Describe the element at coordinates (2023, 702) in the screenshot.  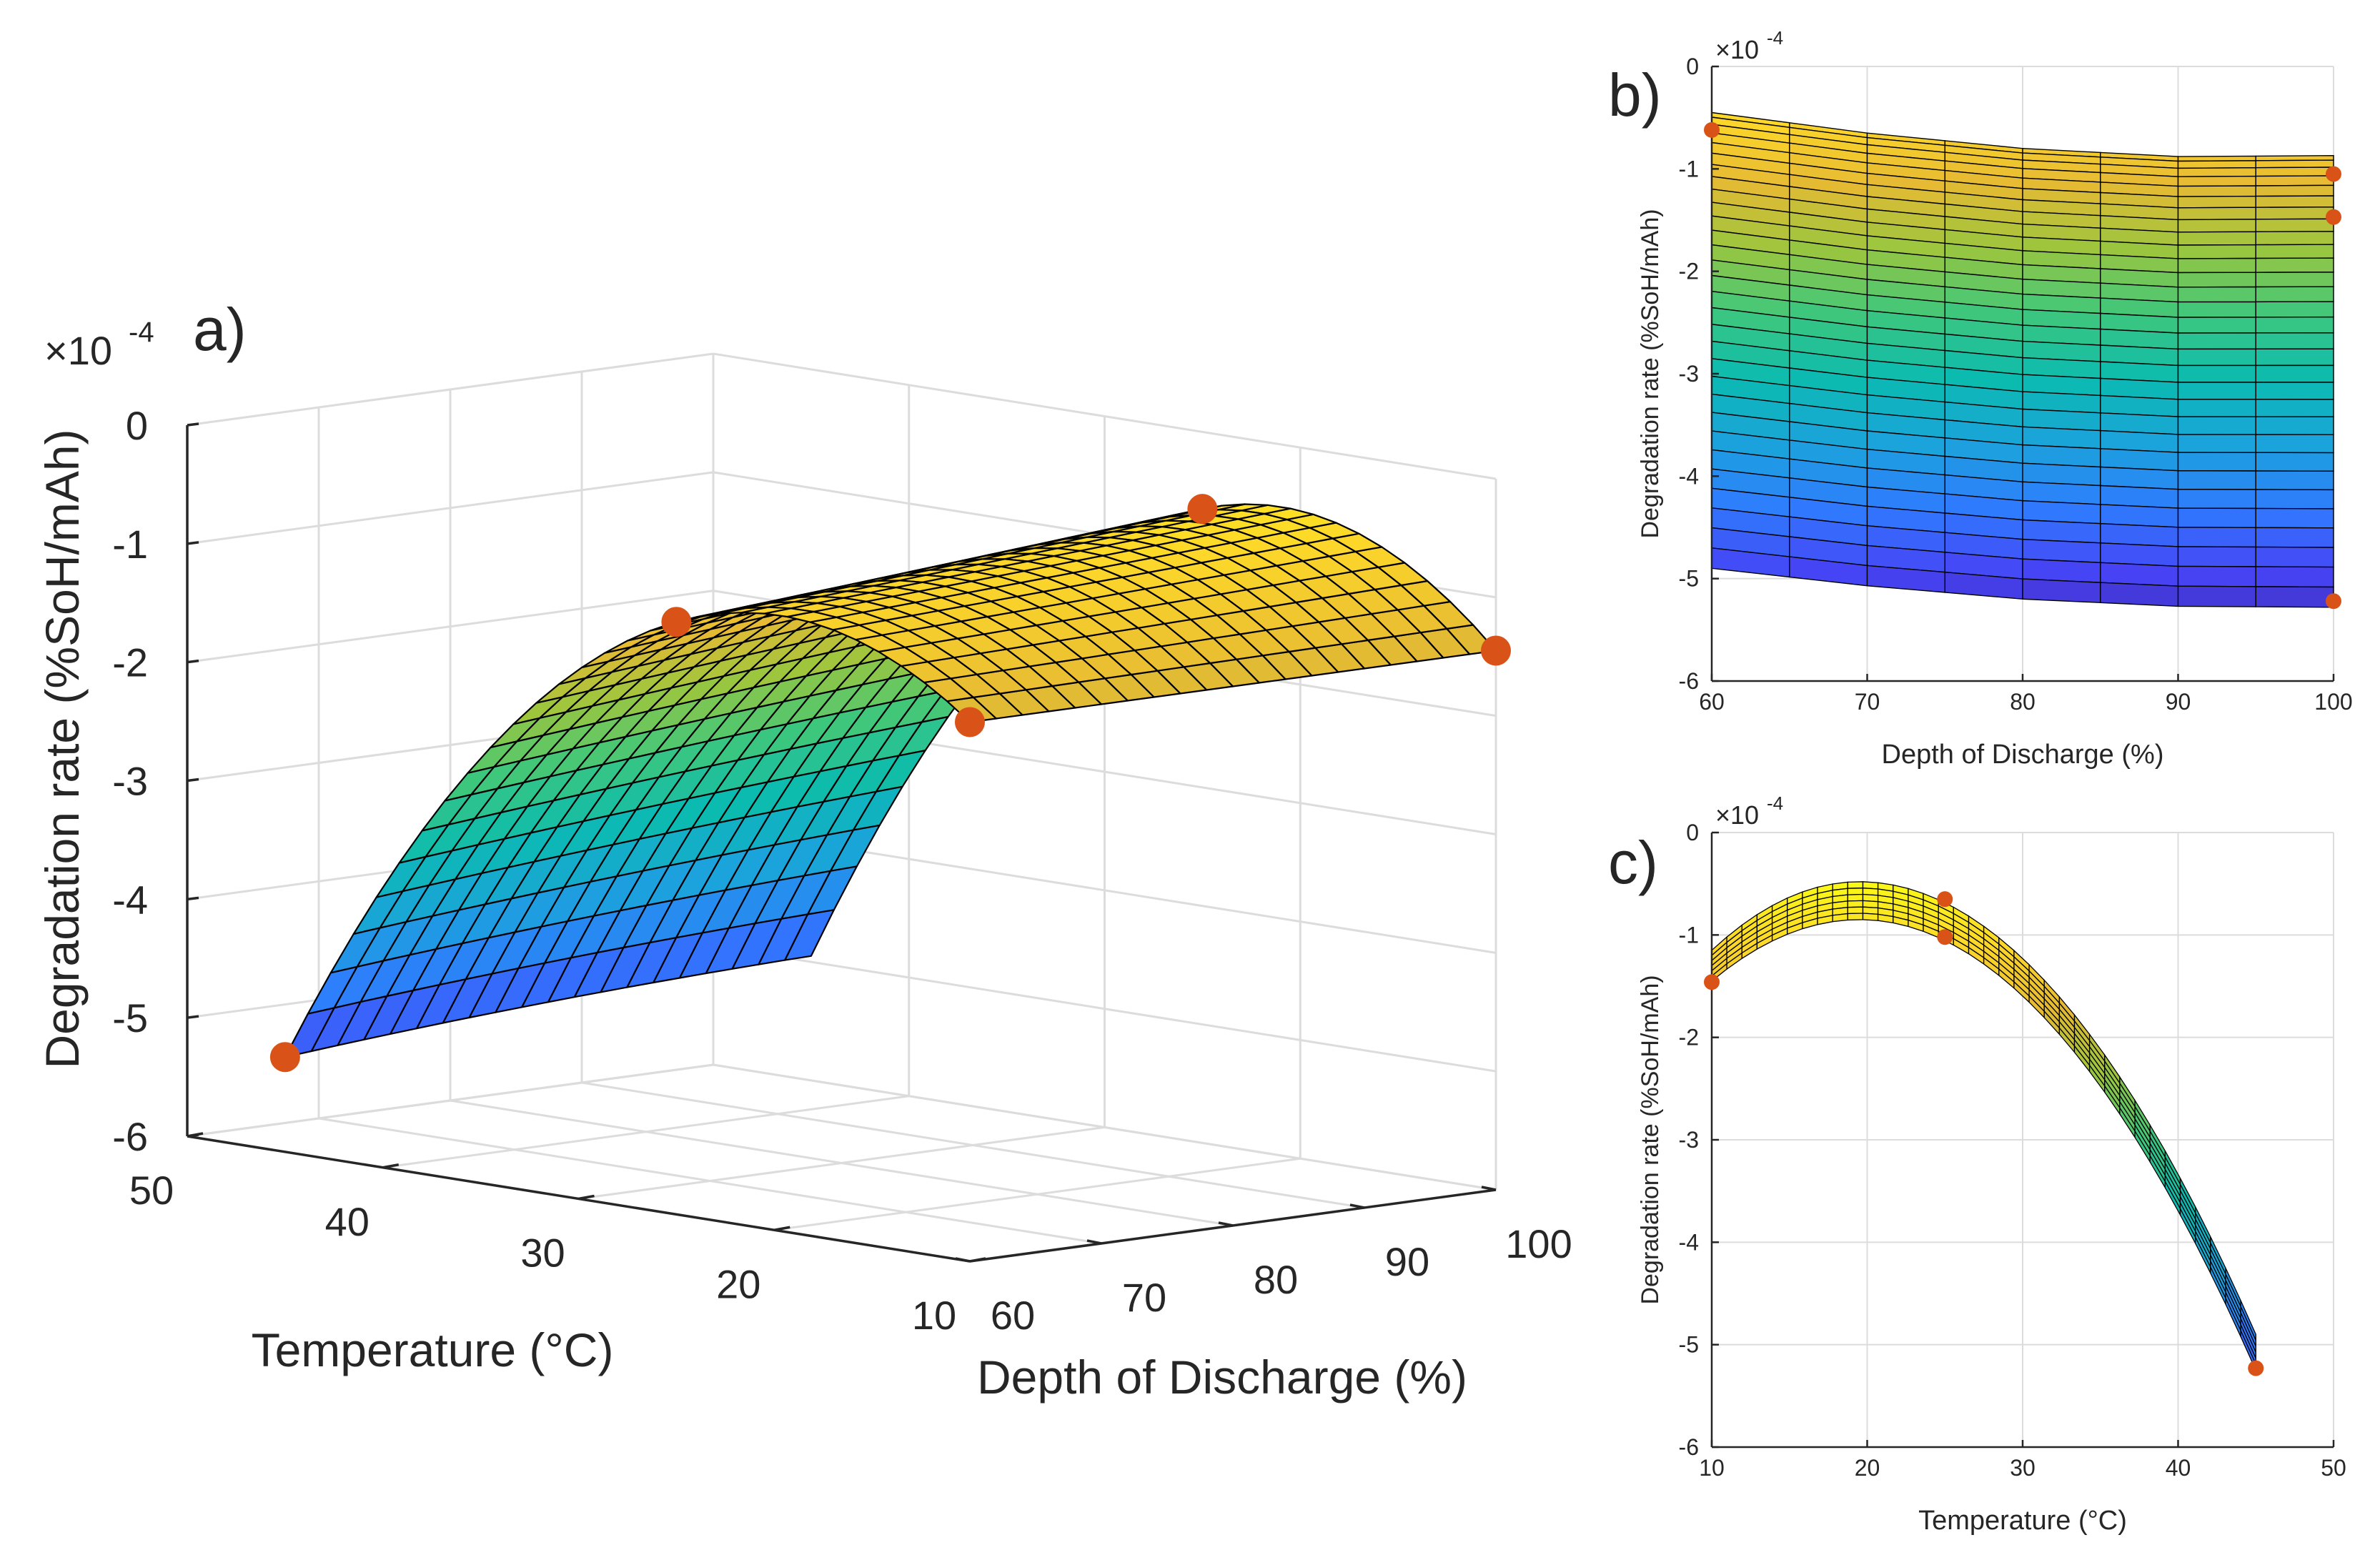
I see `panel-b-x-tick-label: 80` at that location.